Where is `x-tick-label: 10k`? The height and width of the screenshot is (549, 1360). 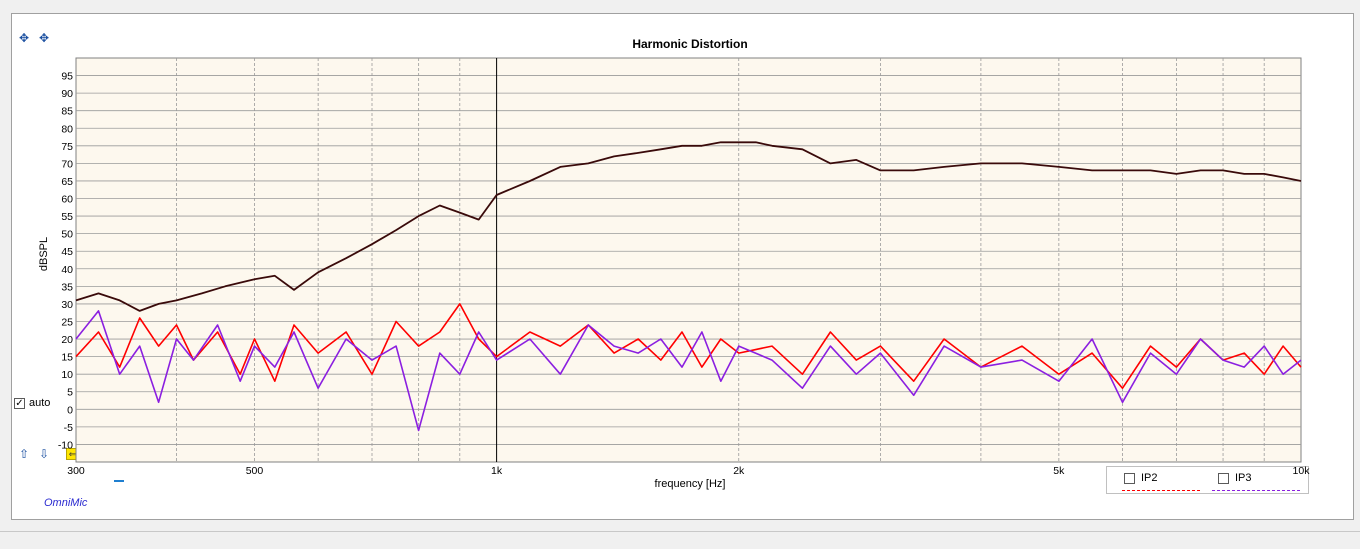
x-tick-label: 10k is located at coordinates (1302, 471).